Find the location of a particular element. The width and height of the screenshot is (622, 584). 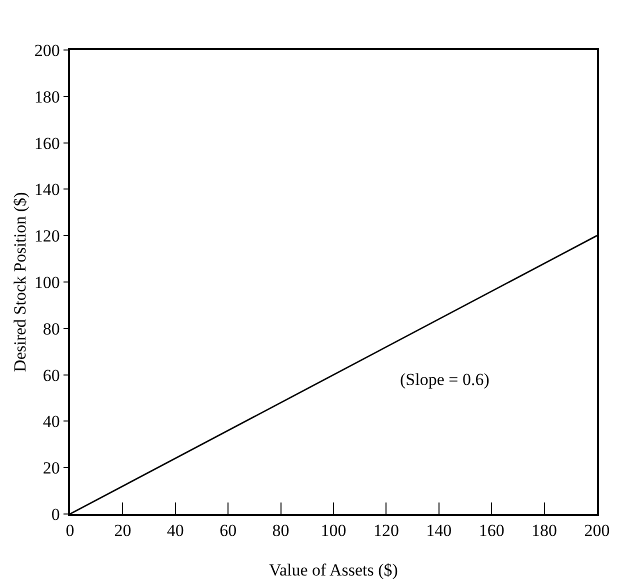

x-tick-label: 180 is located at coordinates (545, 530).